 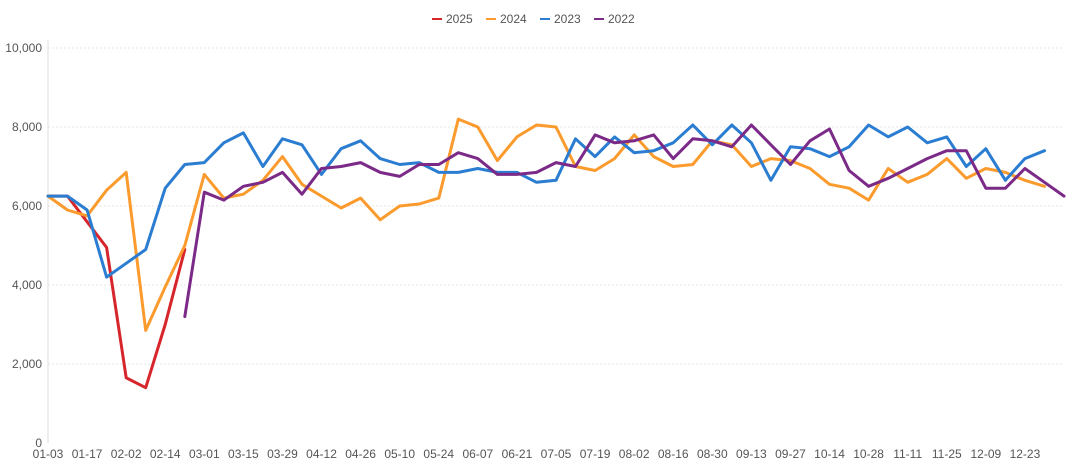 I want to click on legend-label: 2025, so click(x=459, y=19).